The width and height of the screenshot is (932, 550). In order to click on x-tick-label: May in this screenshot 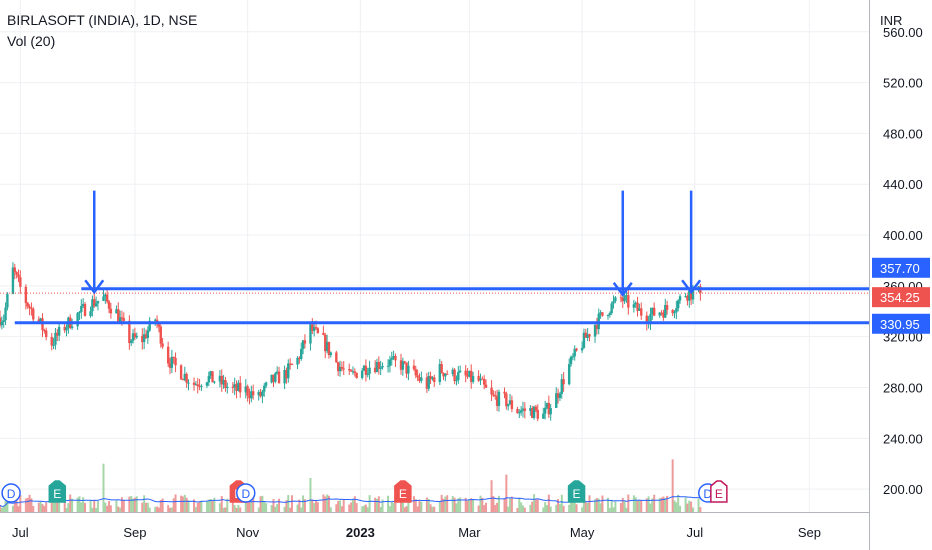, I will do `click(582, 532)`.